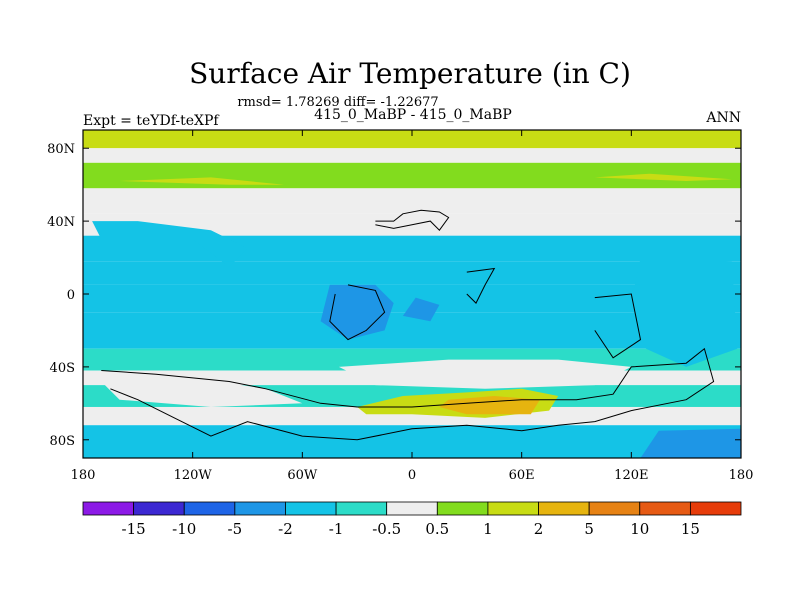 The height and width of the screenshot is (600, 800). What do you see at coordinates (412, 519) in the screenshot?
I see `colorbar: -15 -10 -5 -2 -1 -0.5 0.5 1 2 5 10 15` at bounding box center [412, 519].